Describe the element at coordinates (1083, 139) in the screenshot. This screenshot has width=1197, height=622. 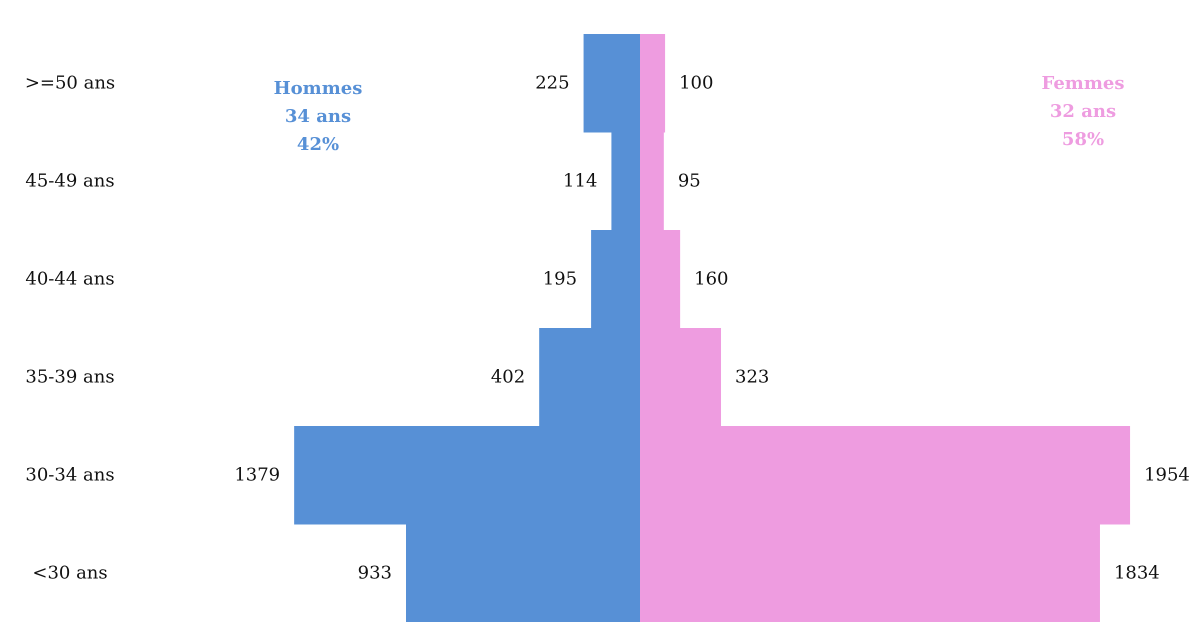
I see `legend-femmes-share: 58%` at that location.